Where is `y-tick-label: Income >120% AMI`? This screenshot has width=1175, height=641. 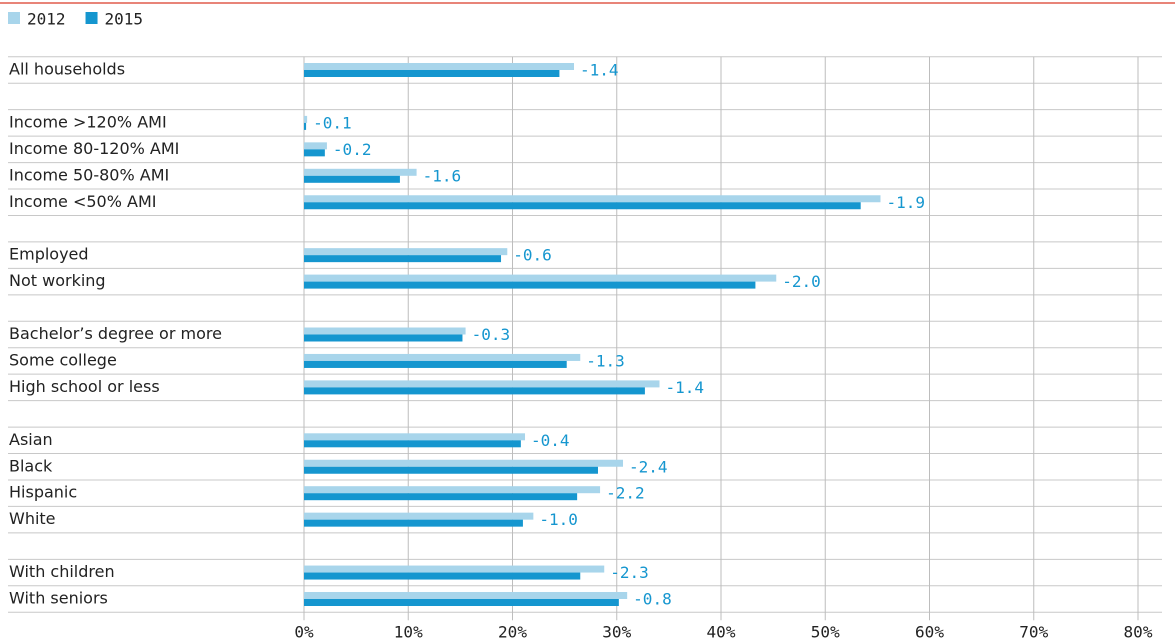 y-tick-label: Income >120% AMI is located at coordinates (88, 121).